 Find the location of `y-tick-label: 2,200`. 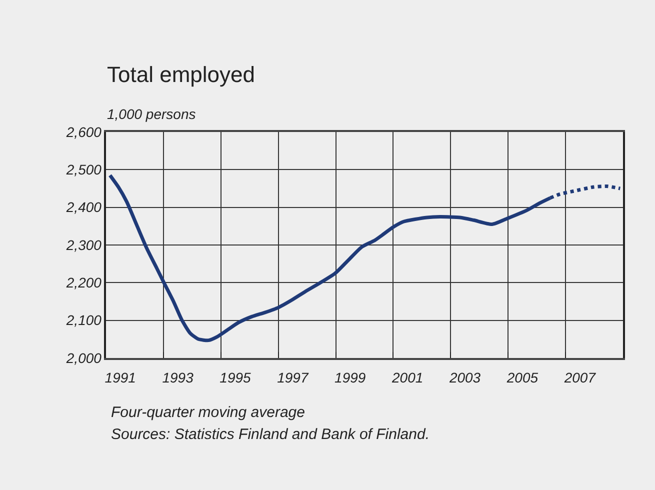

y-tick-label: 2,200 is located at coordinates (83, 282).